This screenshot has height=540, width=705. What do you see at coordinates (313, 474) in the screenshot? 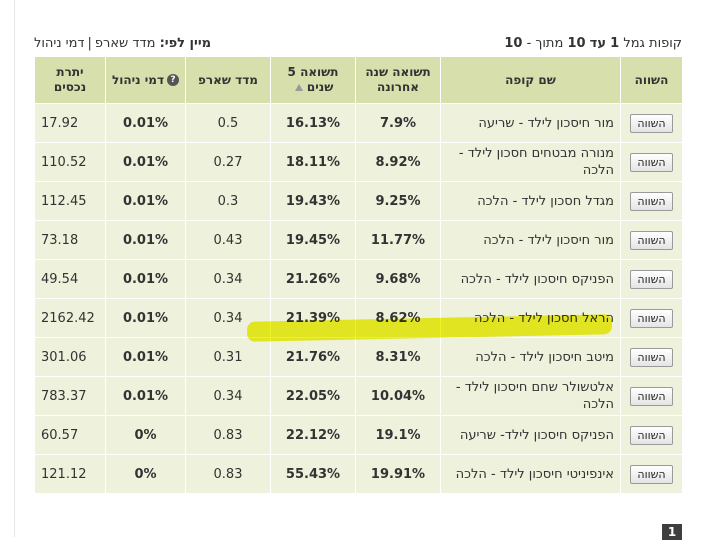
I see `five-year-return-cell: 55.43%` at bounding box center [313, 474].